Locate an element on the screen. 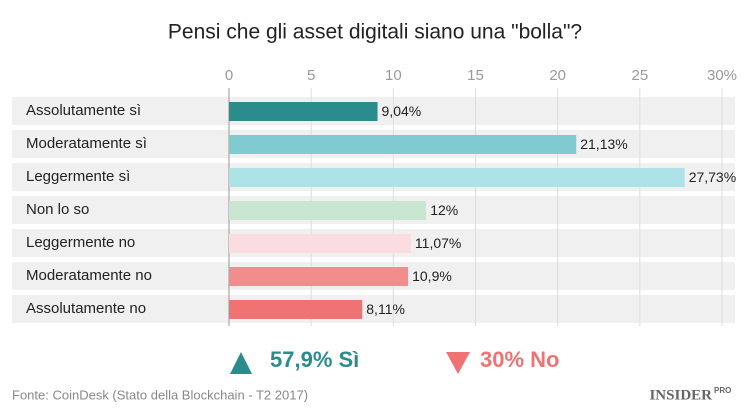  value-label: 8,11% is located at coordinates (385, 309).